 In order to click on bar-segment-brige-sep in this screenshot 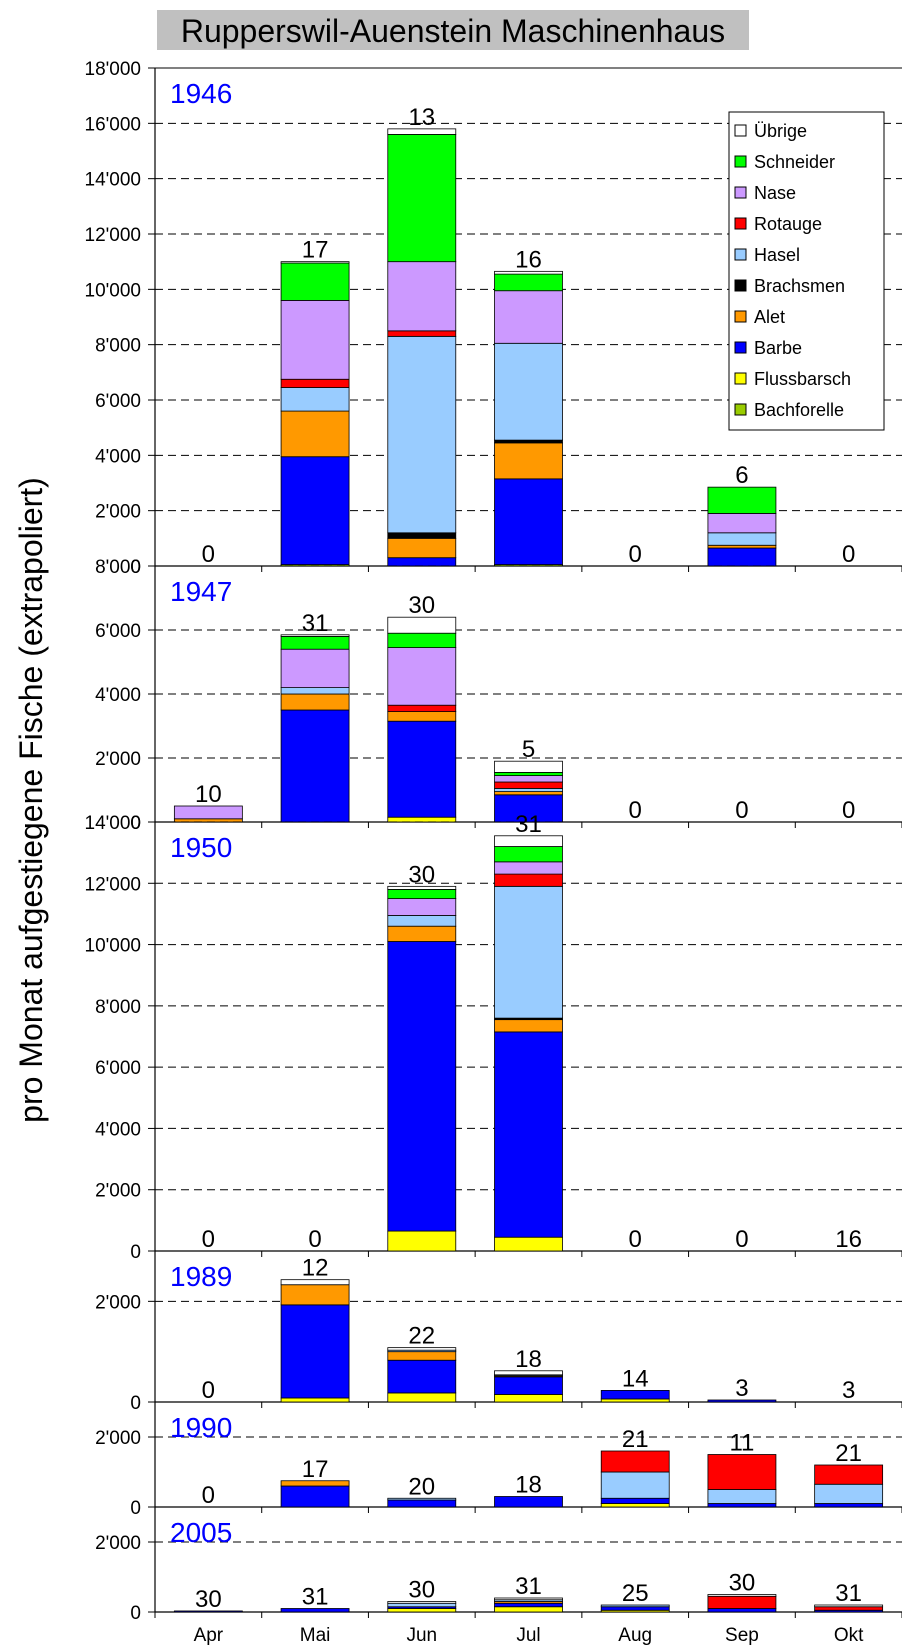, I will do `click(742, 1595)`.